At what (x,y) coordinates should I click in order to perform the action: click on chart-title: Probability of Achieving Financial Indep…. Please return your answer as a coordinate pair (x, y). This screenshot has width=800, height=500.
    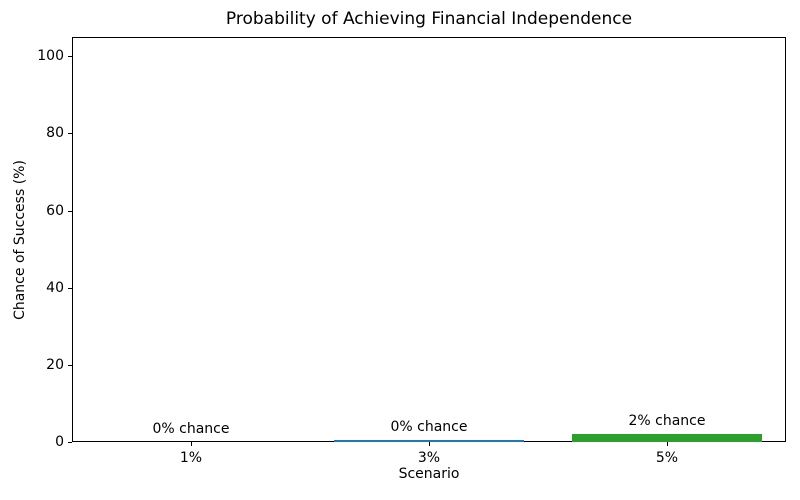
    Looking at the image, I should click on (429, 19).